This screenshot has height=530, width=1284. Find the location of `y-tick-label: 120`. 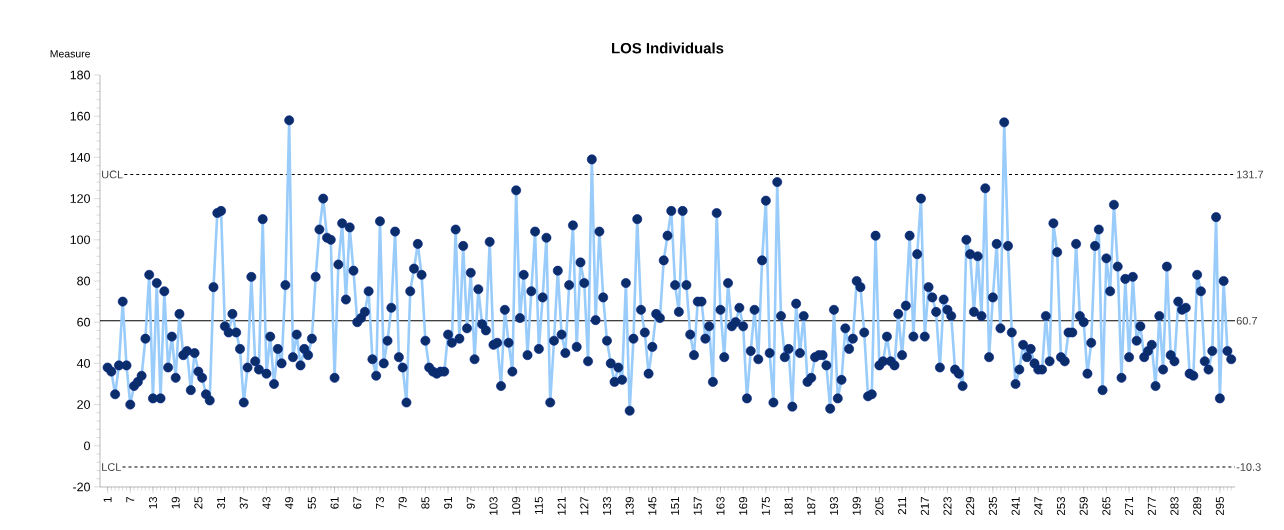

y-tick-label: 120 is located at coordinates (80, 198).